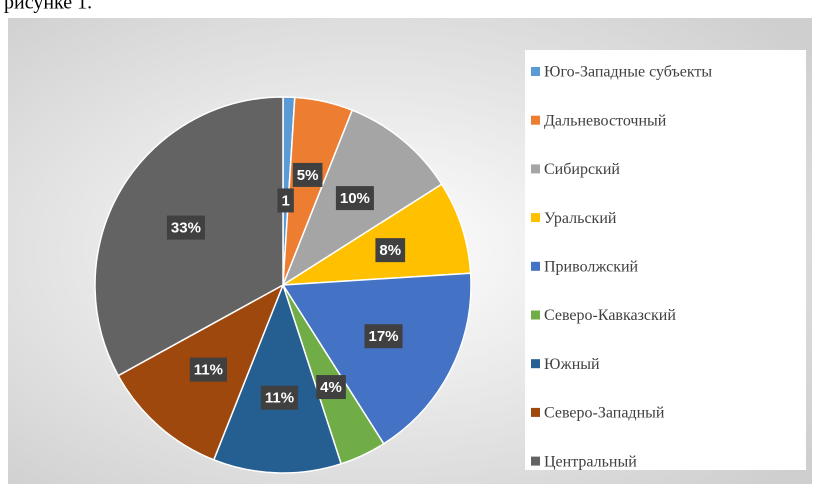 This screenshot has height=491, width=816. What do you see at coordinates (610, 315) in the screenshot?
I see `legend-label: Северо-Кавказский` at bounding box center [610, 315].